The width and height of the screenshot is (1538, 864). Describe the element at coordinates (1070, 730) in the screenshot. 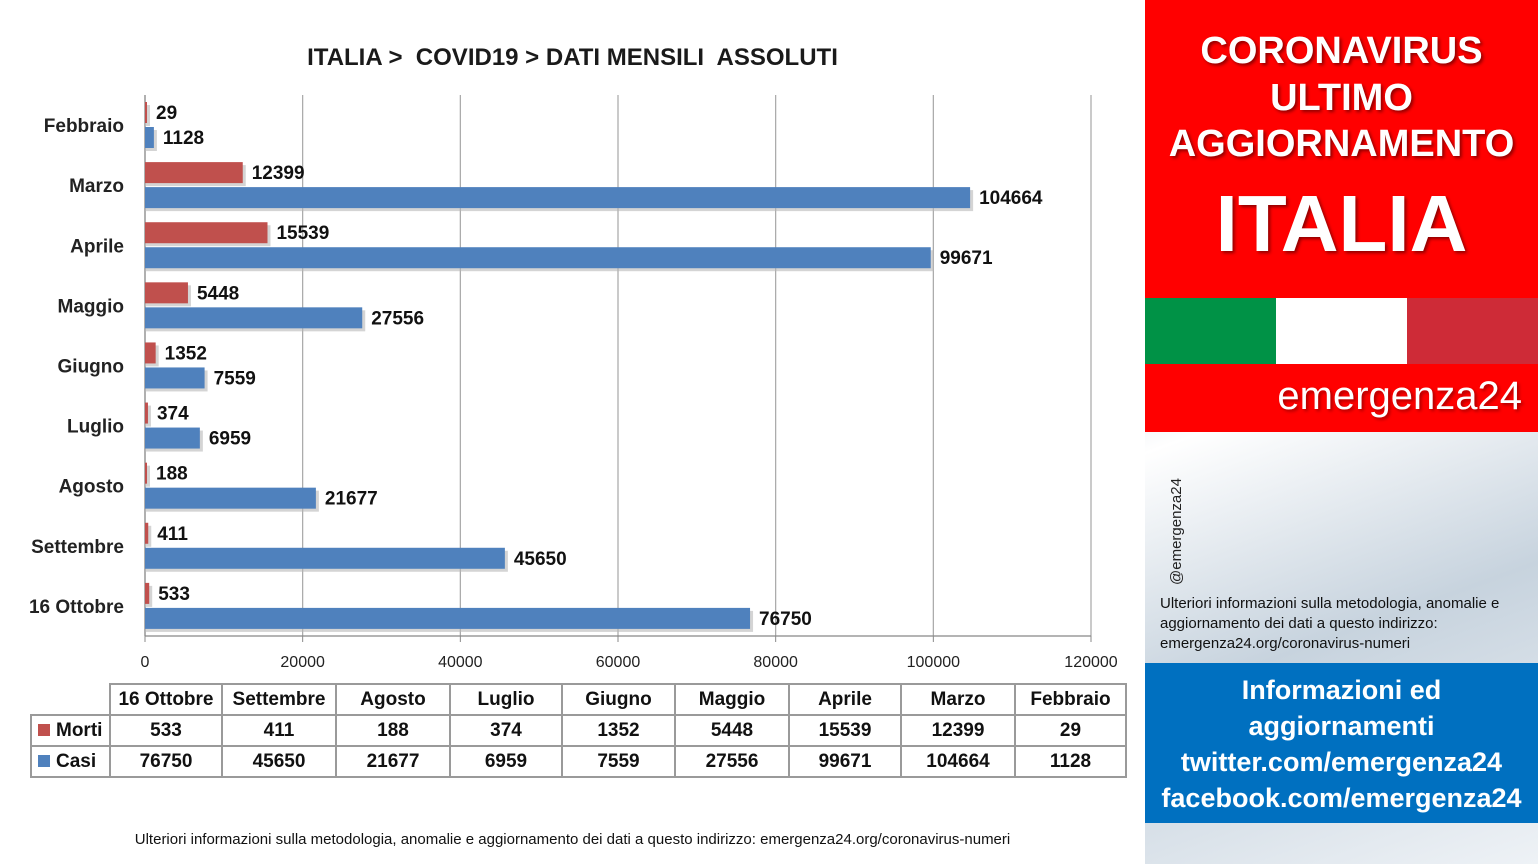

I see `table-cell: 29` at that location.